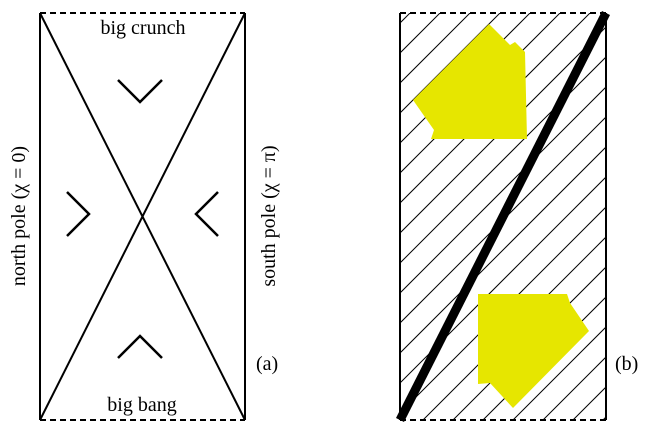 The height and width of the screenshot is (424, 645). What do you see at coordinates (626, 364) in the screenshot?
I see `panel-b-tag: (b)` at bounding box center [626, 364].